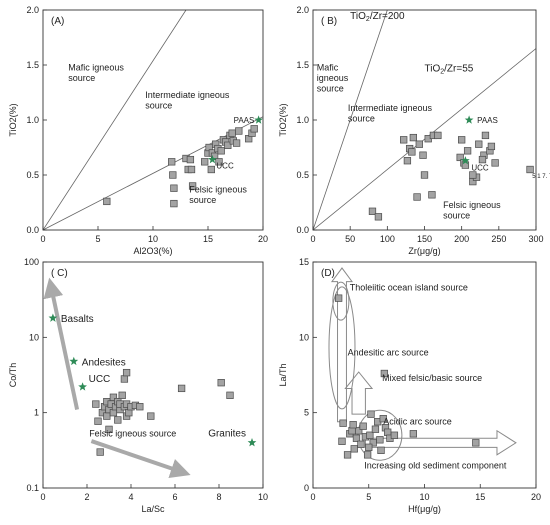 Image resolution: width=550 pixels, height=525 pixels. Describe the element at coordinates (472, 210) in the screenshot. I see `region-label: Felsic igneous source` at that location.